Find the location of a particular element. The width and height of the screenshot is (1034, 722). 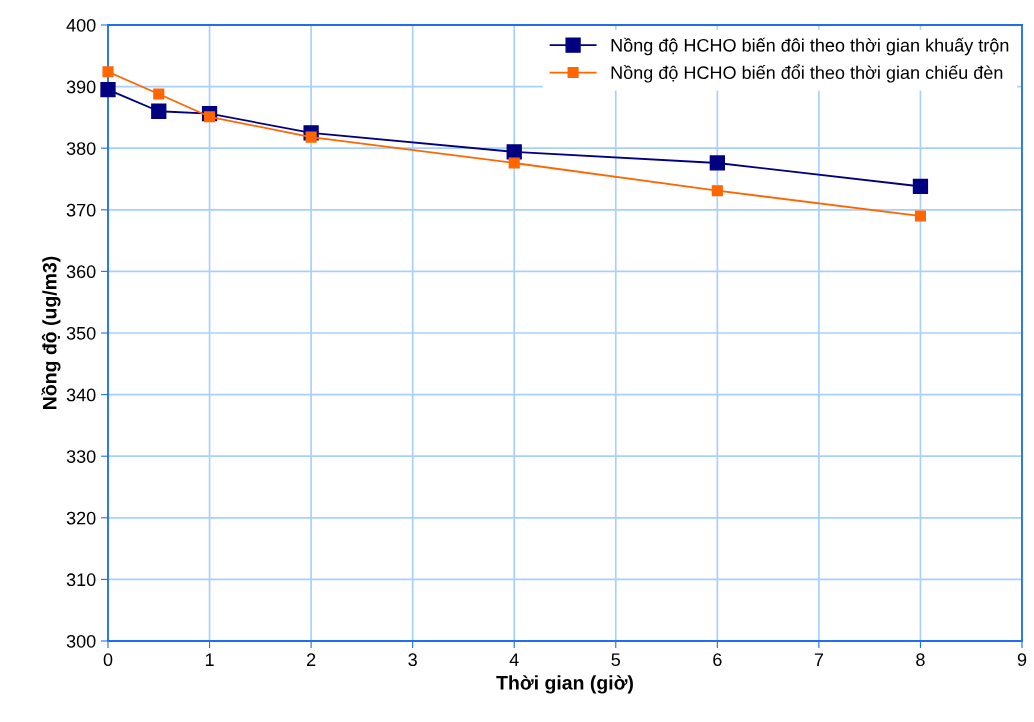

x-tick-label: 9 is located at coordinates (1022, 660).